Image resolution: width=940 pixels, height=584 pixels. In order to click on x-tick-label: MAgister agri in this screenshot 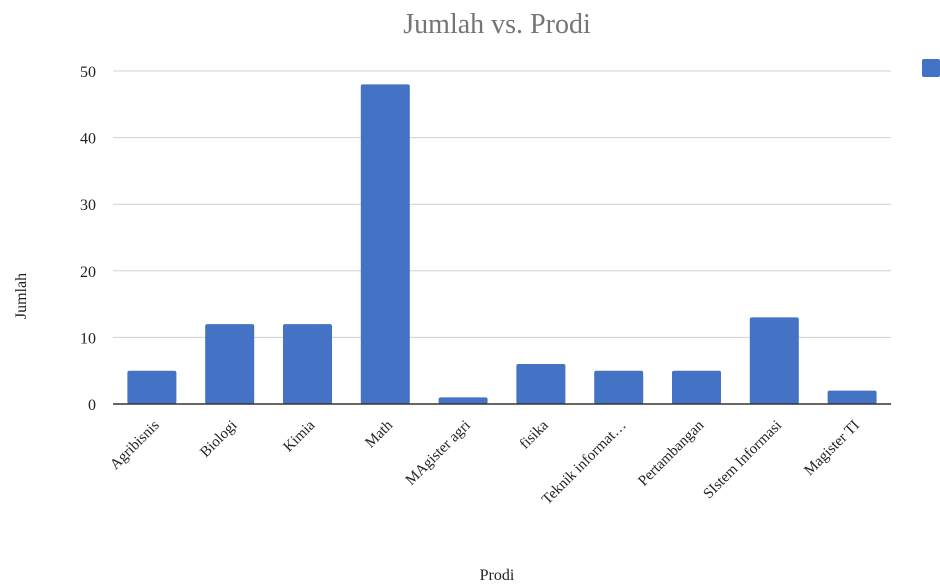, I will do `click(438, 453)`.